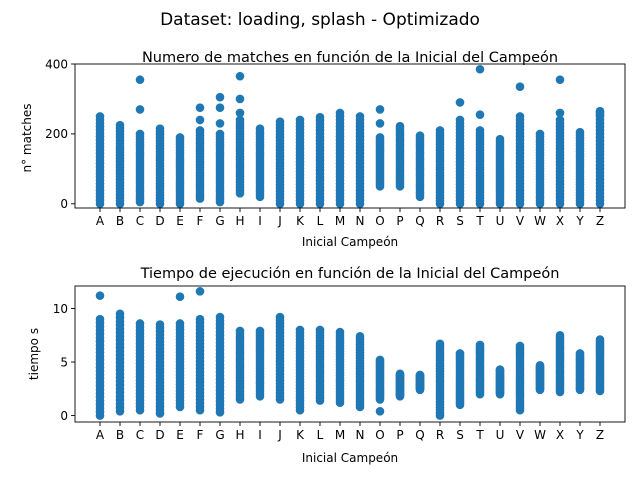 The width and height of the screenshot is (640, 480). I want to click on y-tick-label: 5, so click(64, 362).